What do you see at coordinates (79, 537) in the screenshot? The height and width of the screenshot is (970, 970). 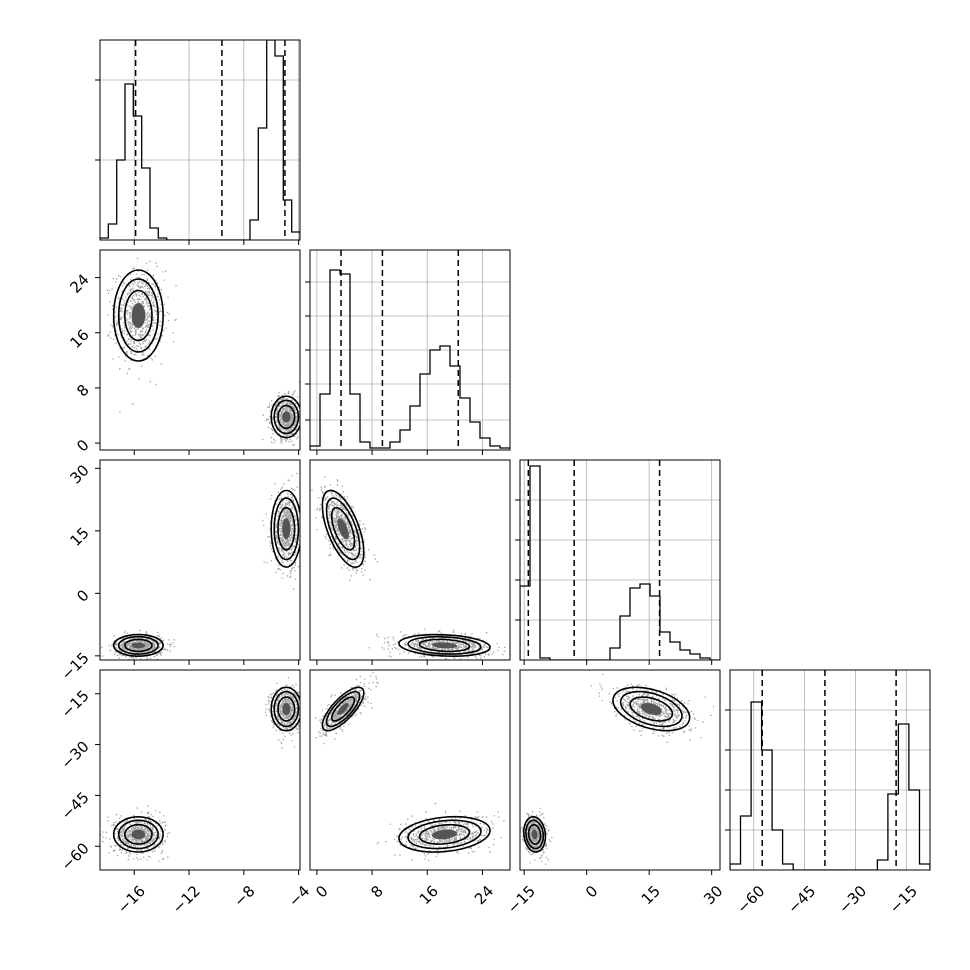 I see `ytick-label-3-3: 15` at bounding box center [79, 537].